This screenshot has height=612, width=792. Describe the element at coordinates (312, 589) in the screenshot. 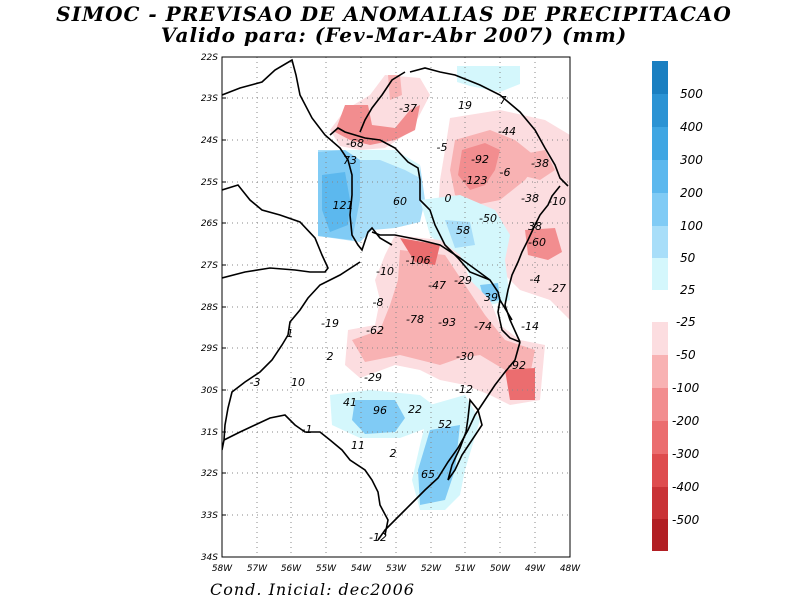

I see `initial-condition: Cond. Inicial: dec2006` at that location.